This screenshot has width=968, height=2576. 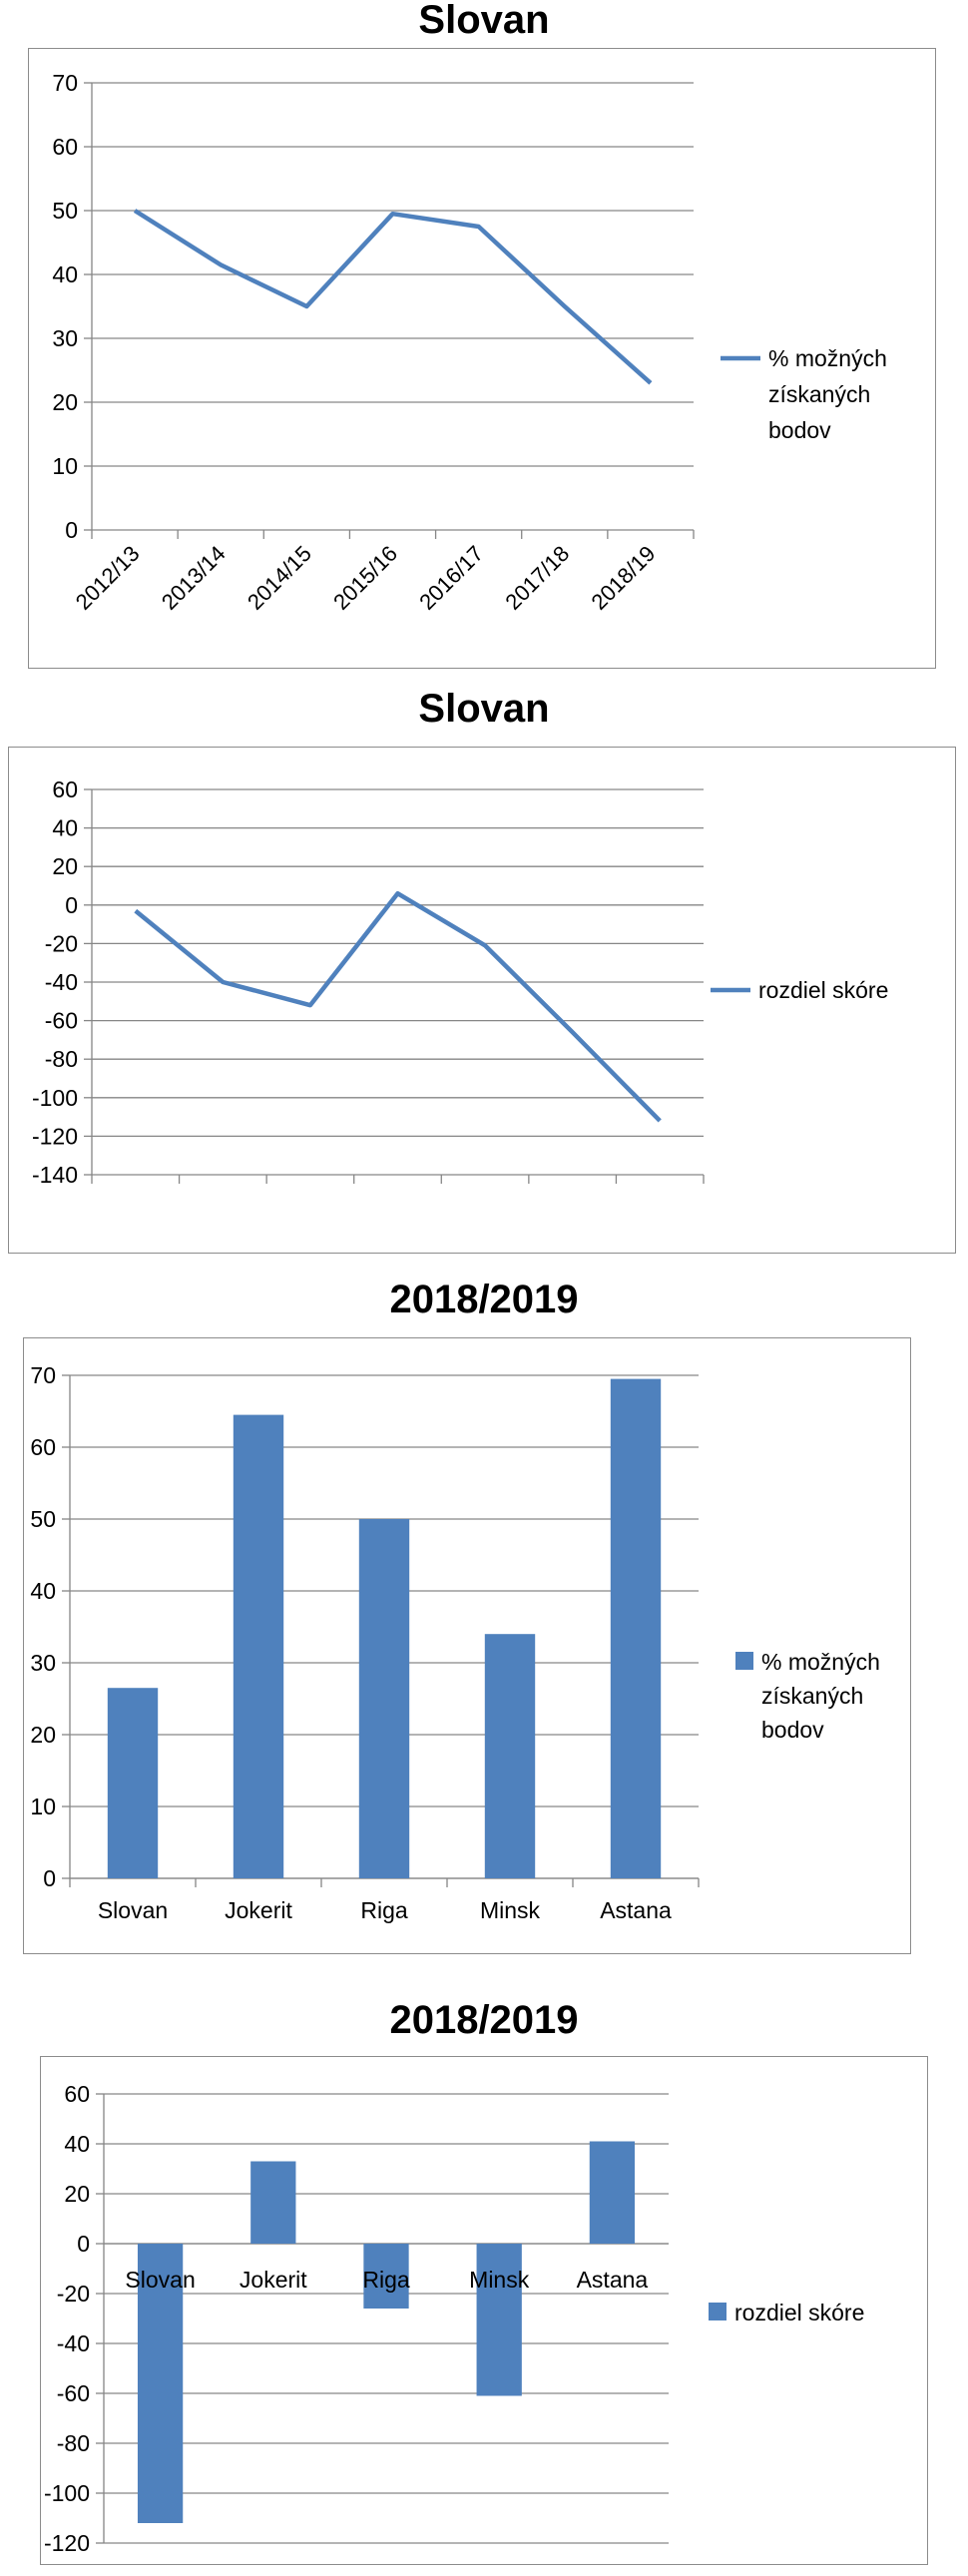 I want to click on chart-4-y-tick-label: -60, so click(x=73, y=2393).